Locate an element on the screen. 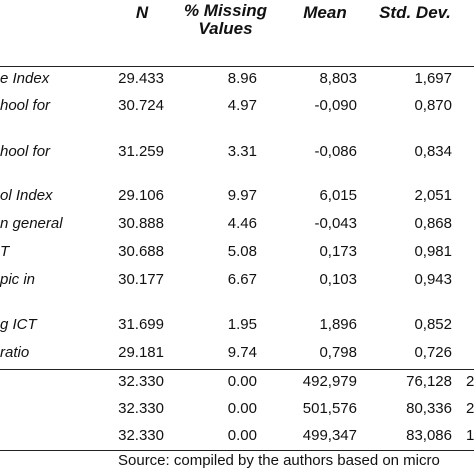 The height and width of the screenshot is (474, 474). cell-mean: 492,979 is located at coordinates (329, 381).